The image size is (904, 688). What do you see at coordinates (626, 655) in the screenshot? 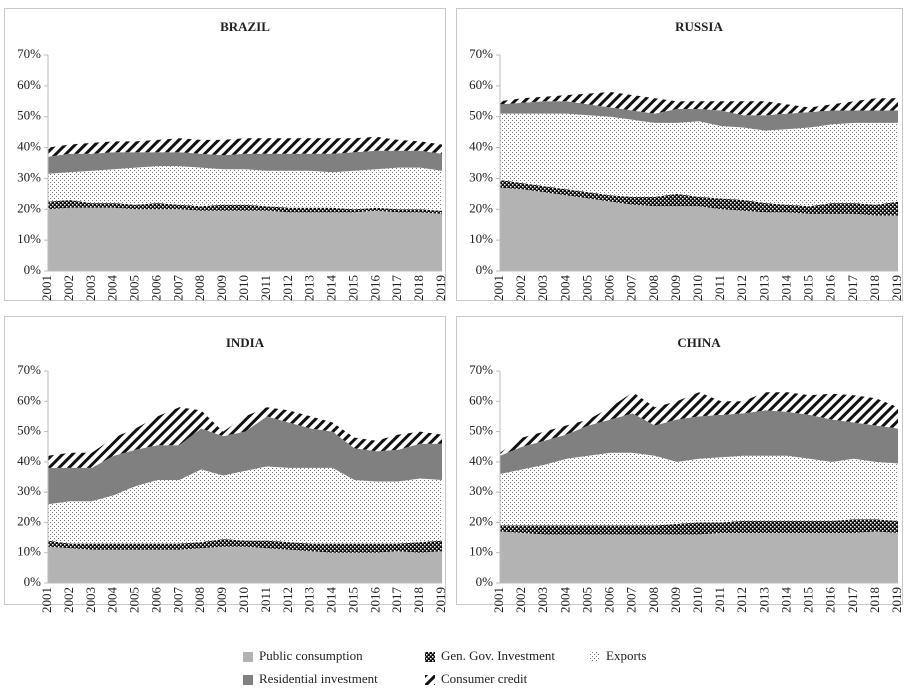
I see `legend-label: Exports` at bounding box center [626, 655].